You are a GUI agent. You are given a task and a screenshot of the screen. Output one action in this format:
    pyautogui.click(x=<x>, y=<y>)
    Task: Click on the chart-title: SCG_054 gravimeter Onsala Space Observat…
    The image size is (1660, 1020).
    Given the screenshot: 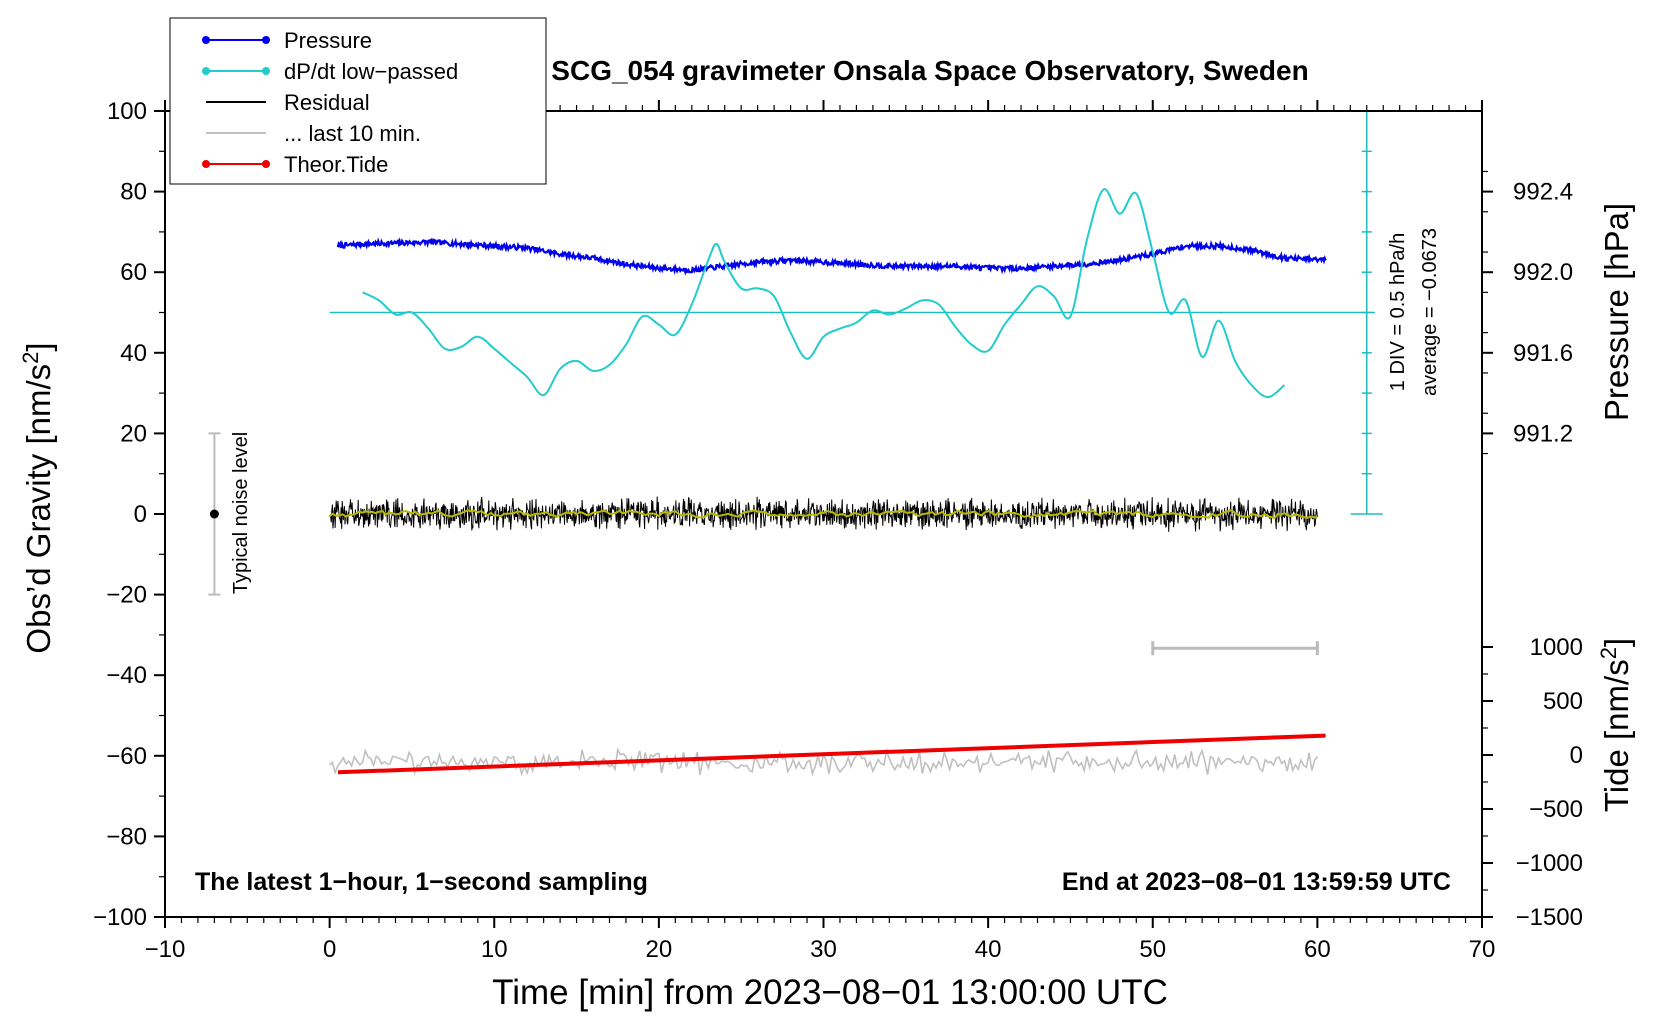 What is the action you would take?
    pyautogui.click(x=929, y=70)
    